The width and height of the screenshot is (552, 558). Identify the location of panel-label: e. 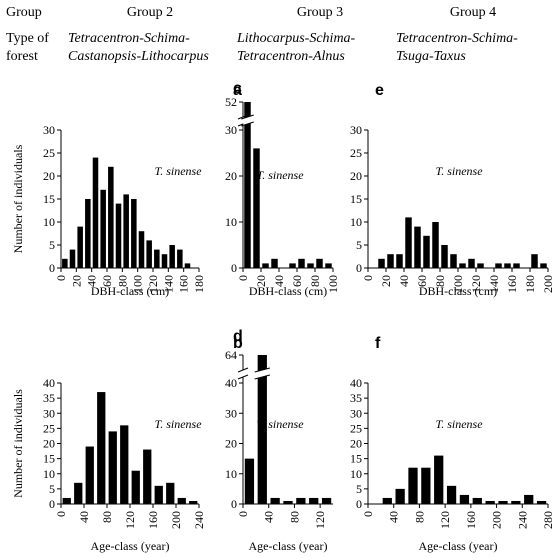
(379, 90).